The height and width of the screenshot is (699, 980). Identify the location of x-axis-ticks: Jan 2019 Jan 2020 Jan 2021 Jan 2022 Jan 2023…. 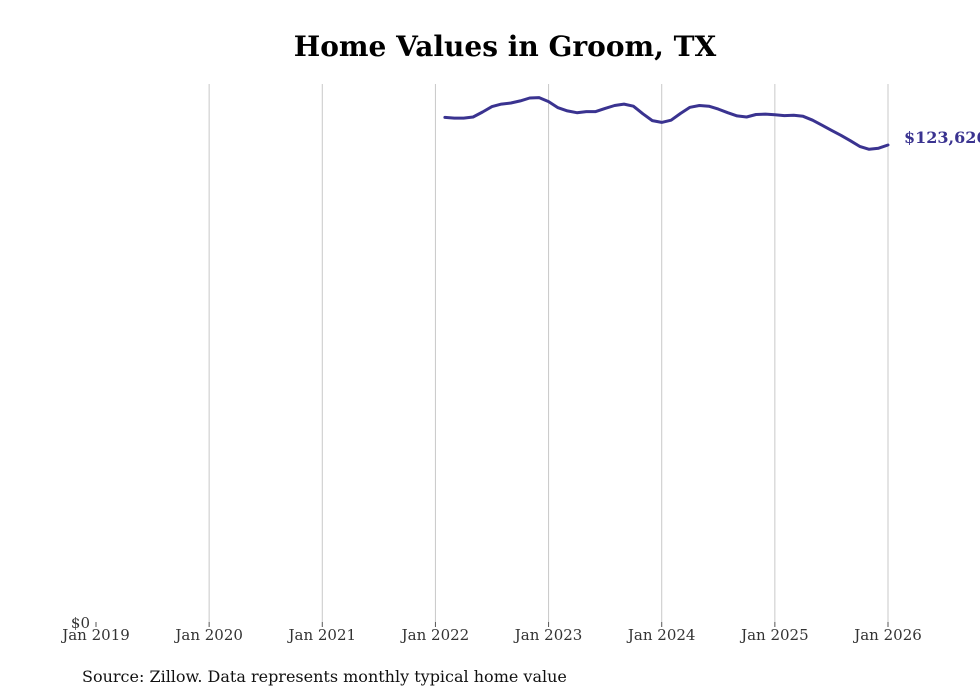
(491, 633).